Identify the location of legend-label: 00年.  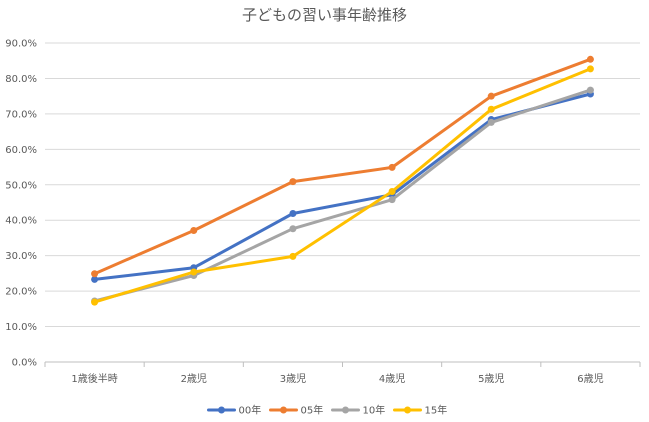
(250, 410).